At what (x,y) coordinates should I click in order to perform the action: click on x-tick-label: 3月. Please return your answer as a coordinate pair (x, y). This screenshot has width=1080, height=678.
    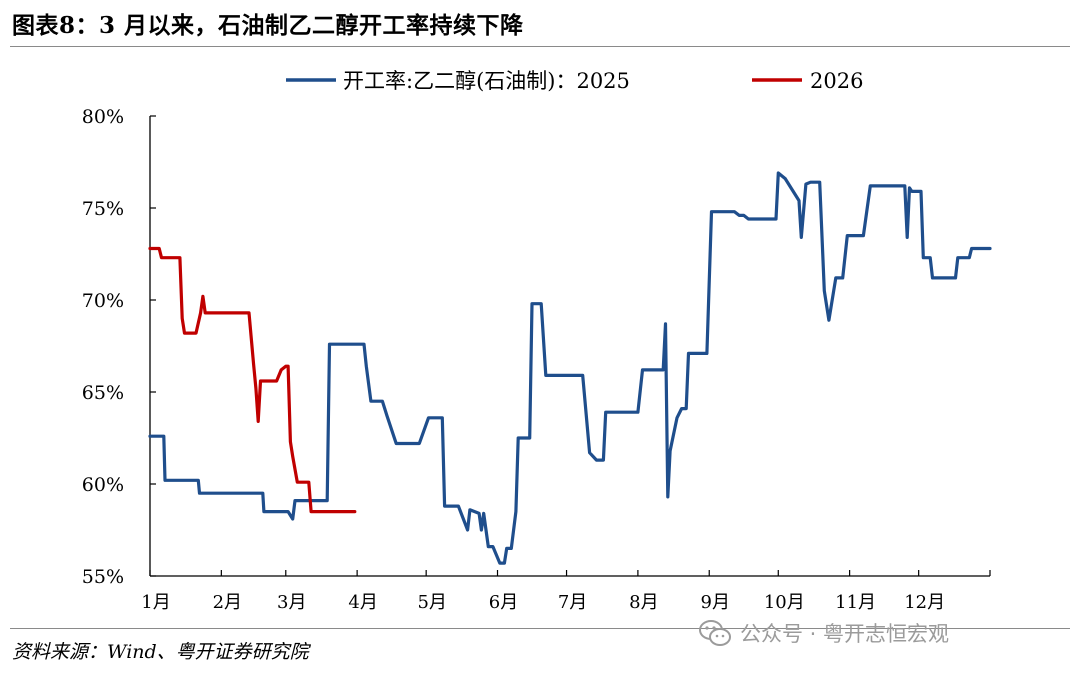
    Looking at the image, I should click on (291, 602).